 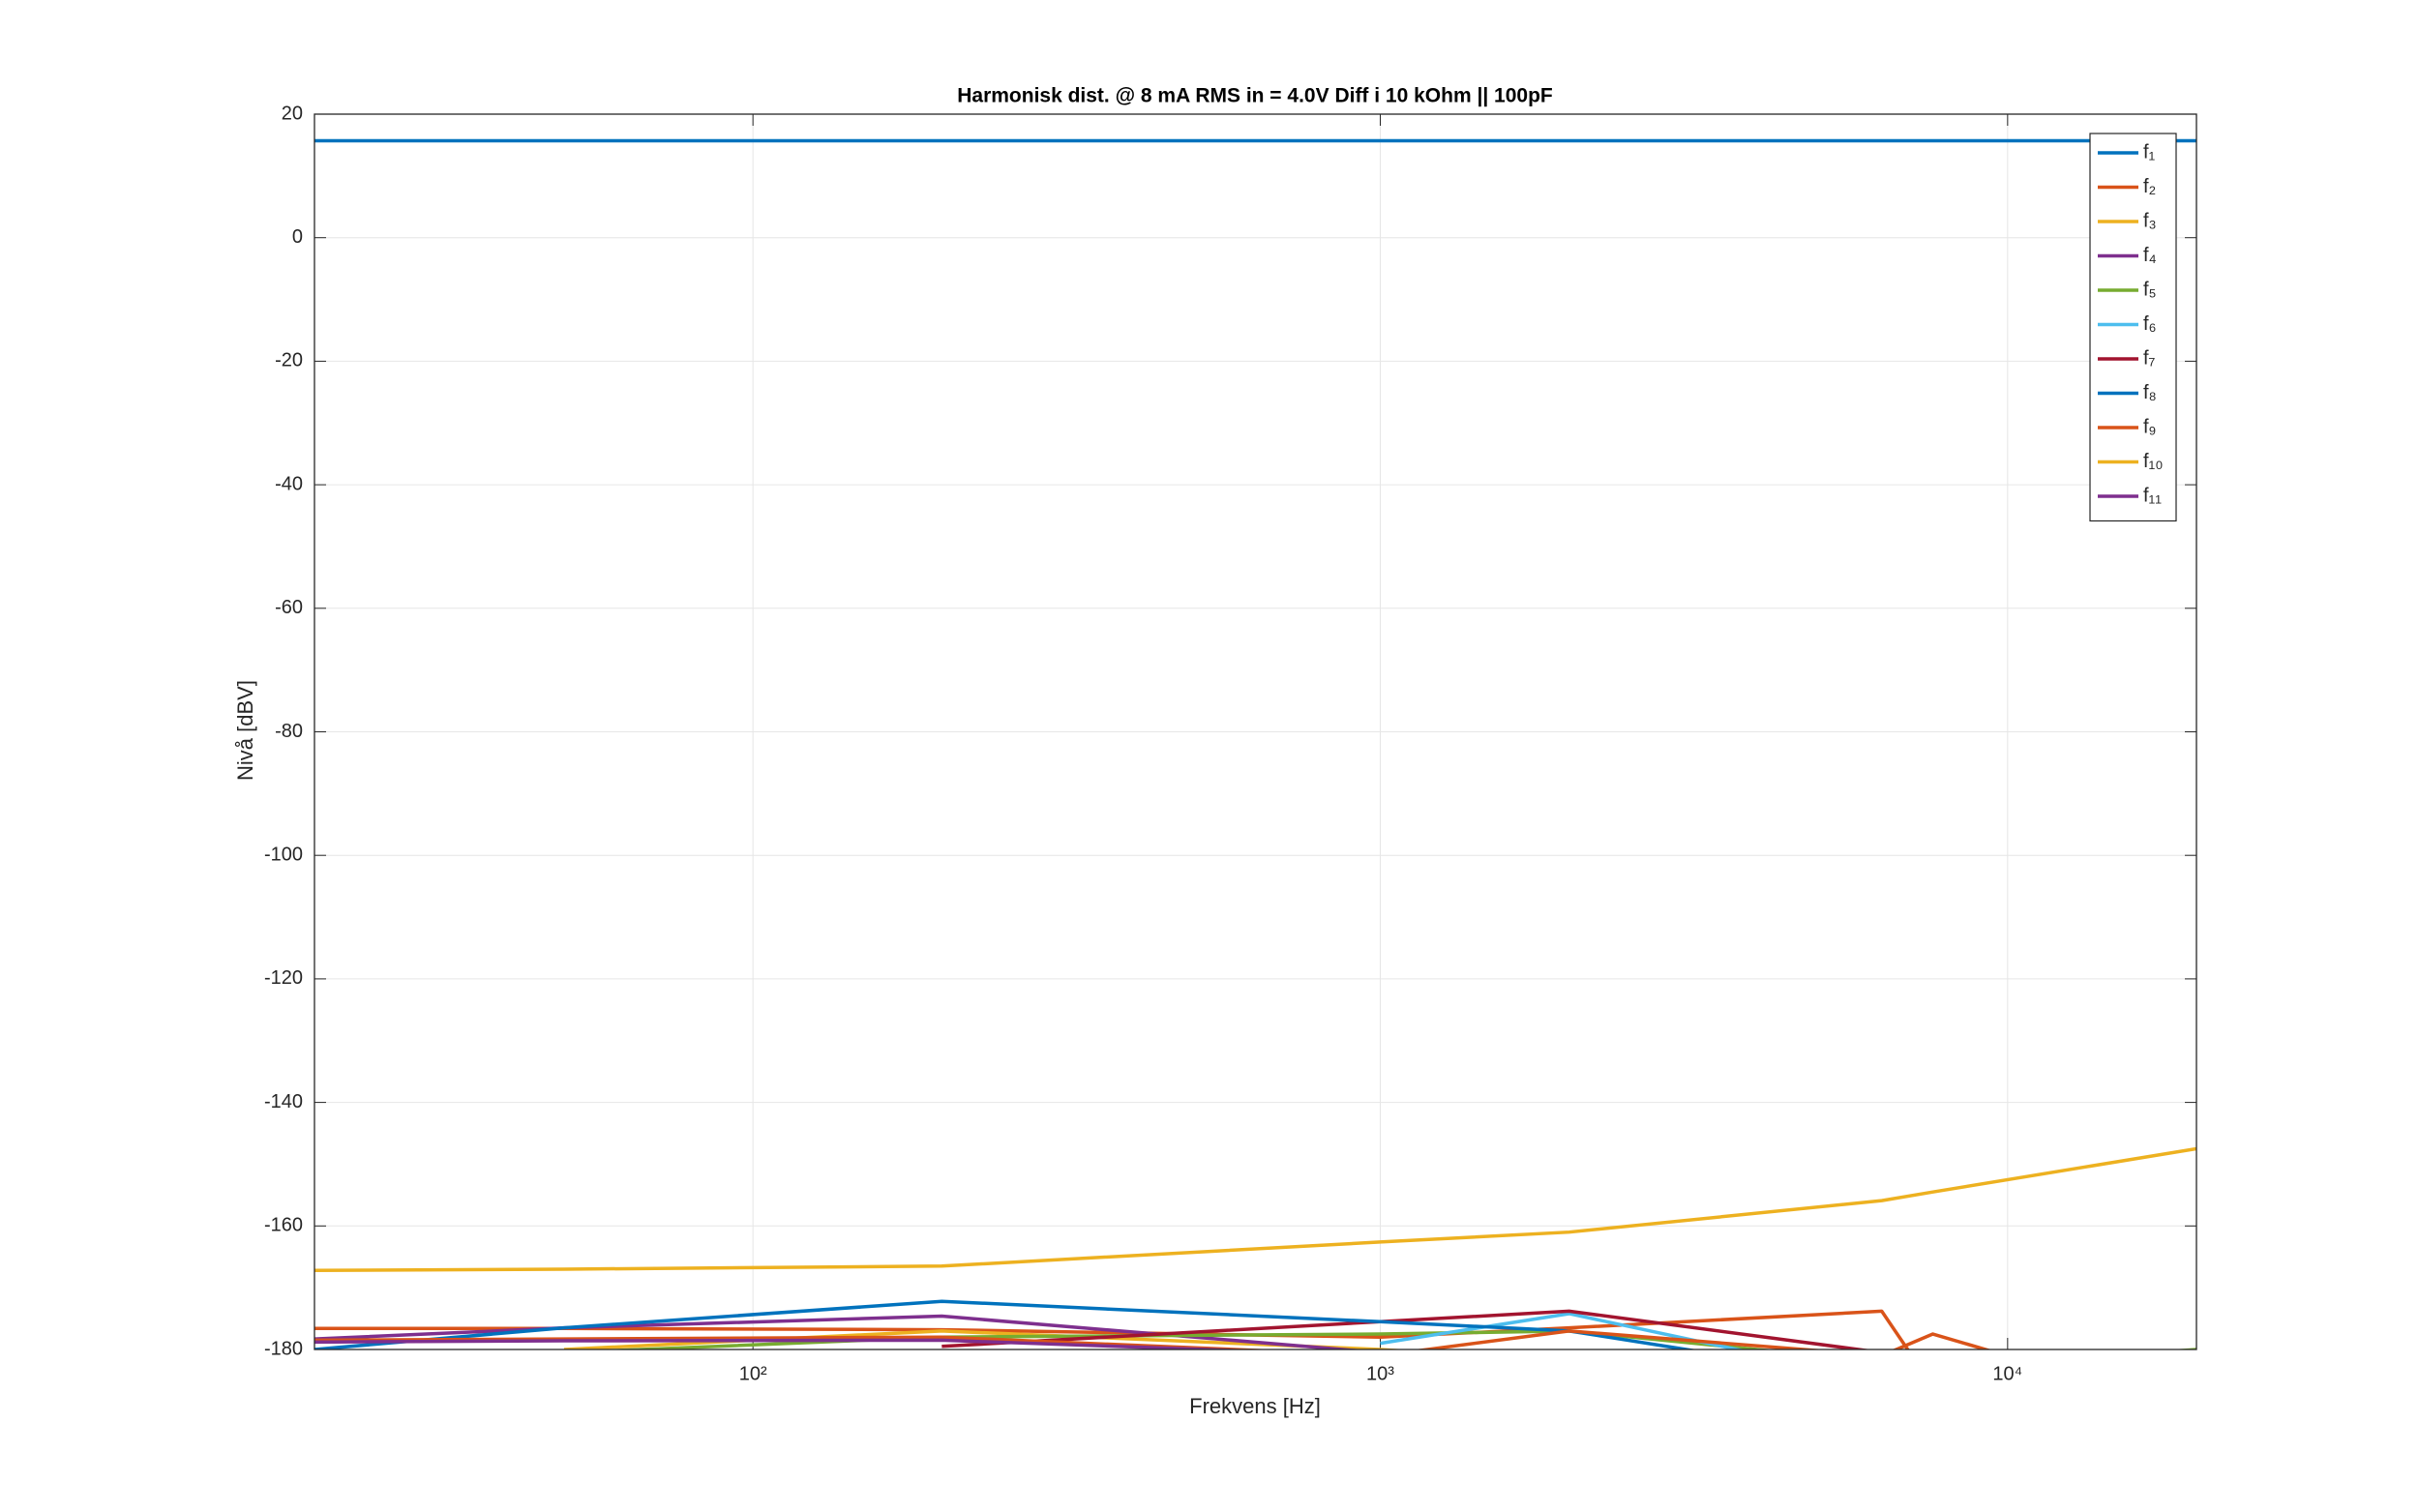 I want to click on x-tick-label: 10³, so click(x=1380, y=1374).